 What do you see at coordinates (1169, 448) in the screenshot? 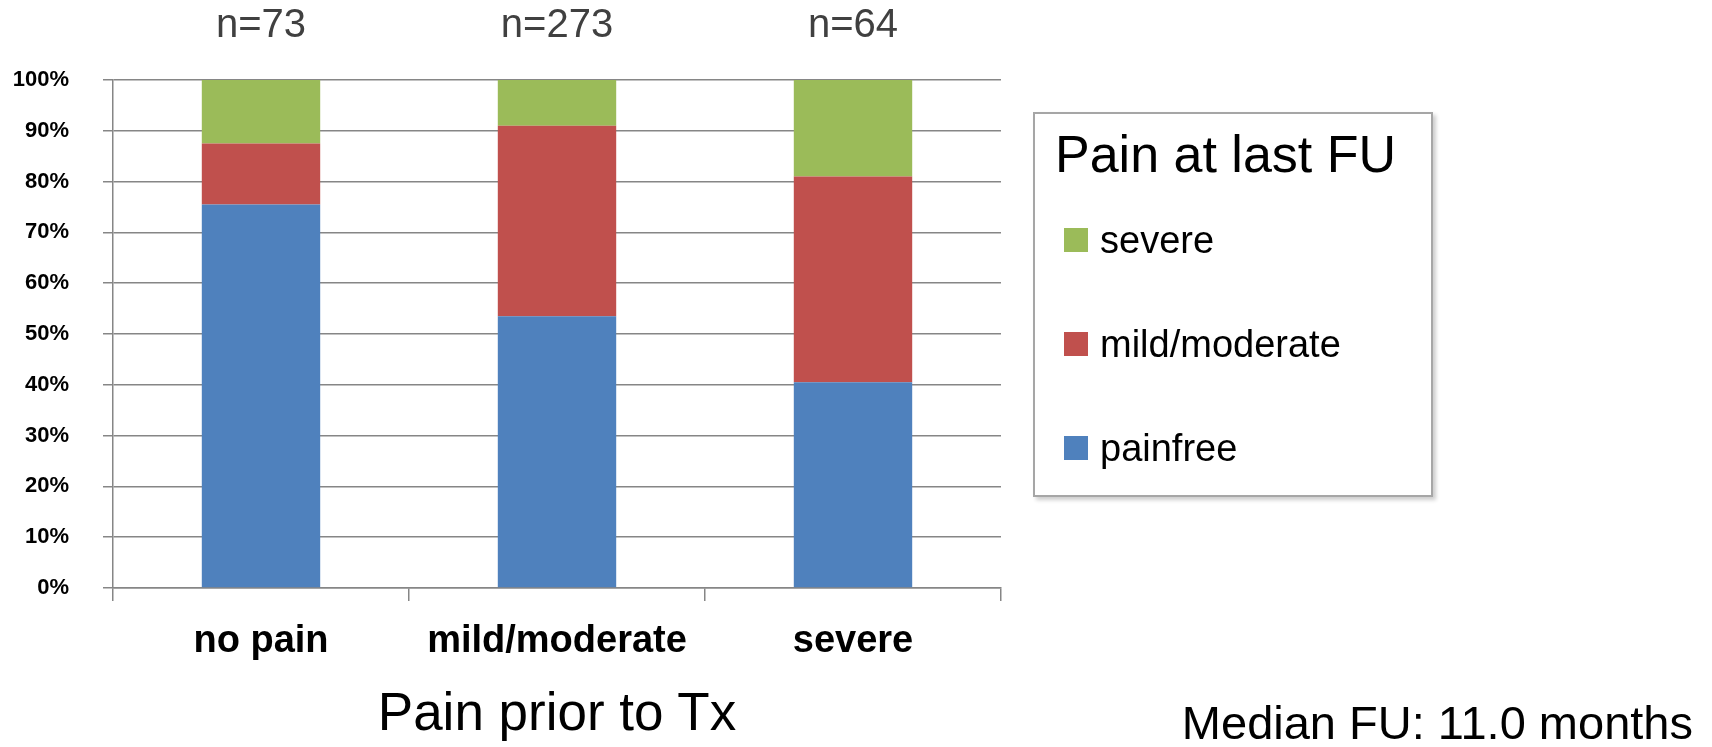
I see `legend-label: painfree` at bounding box center [1169, 448].